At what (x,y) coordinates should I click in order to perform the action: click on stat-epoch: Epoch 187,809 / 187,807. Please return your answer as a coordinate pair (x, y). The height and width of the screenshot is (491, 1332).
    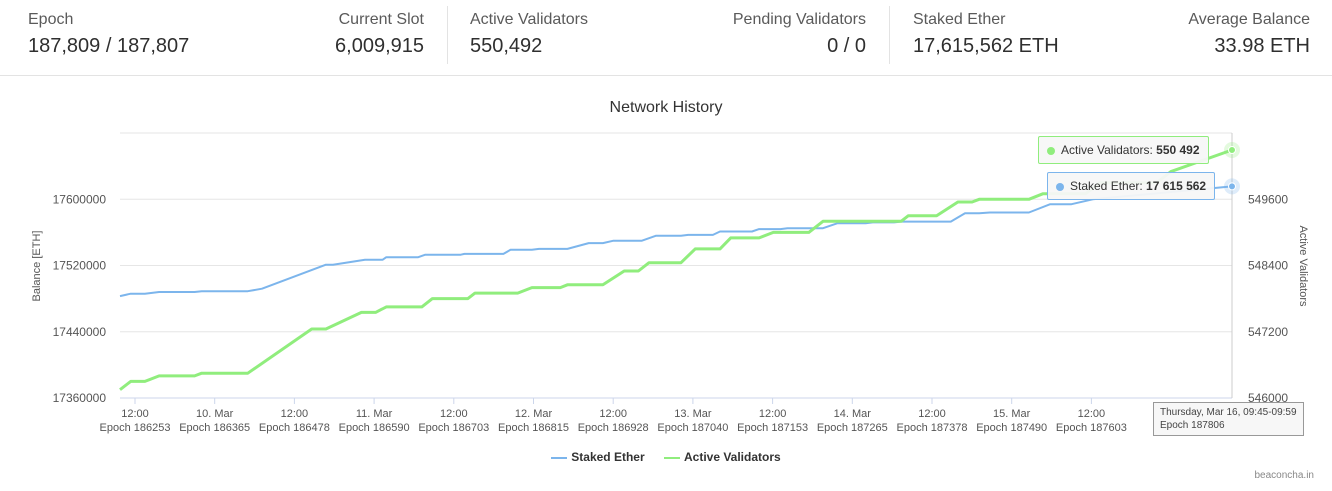
    Looking at the image, I should click on (108, 35).